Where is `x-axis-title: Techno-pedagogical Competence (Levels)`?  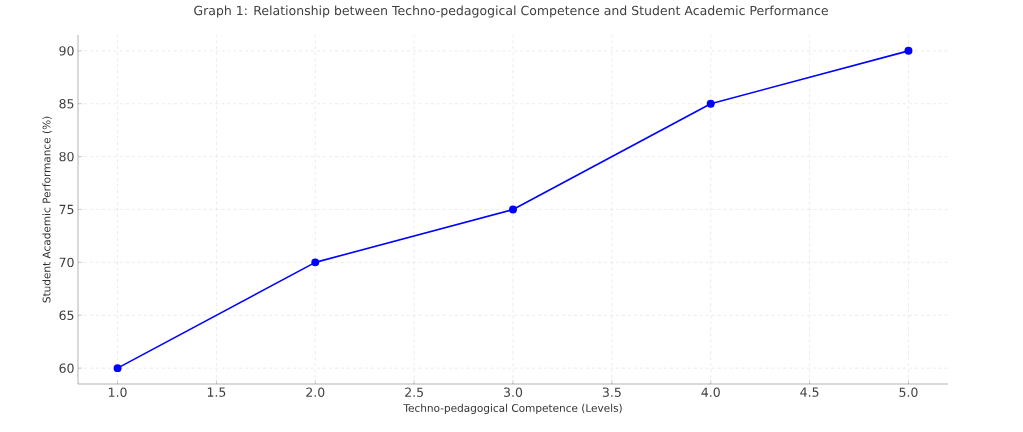 x-axis-title: Techno-pedagogical Competence (Levels) is located at coordinates (512, 408).